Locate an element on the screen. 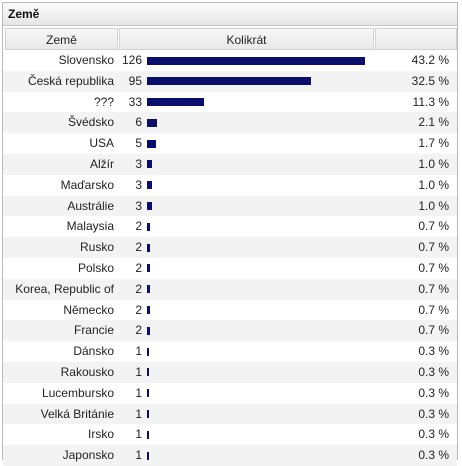 Image resolution: width=462 pixels, height=466 pixels. header-country: Země is located at coordinates (61, 39).